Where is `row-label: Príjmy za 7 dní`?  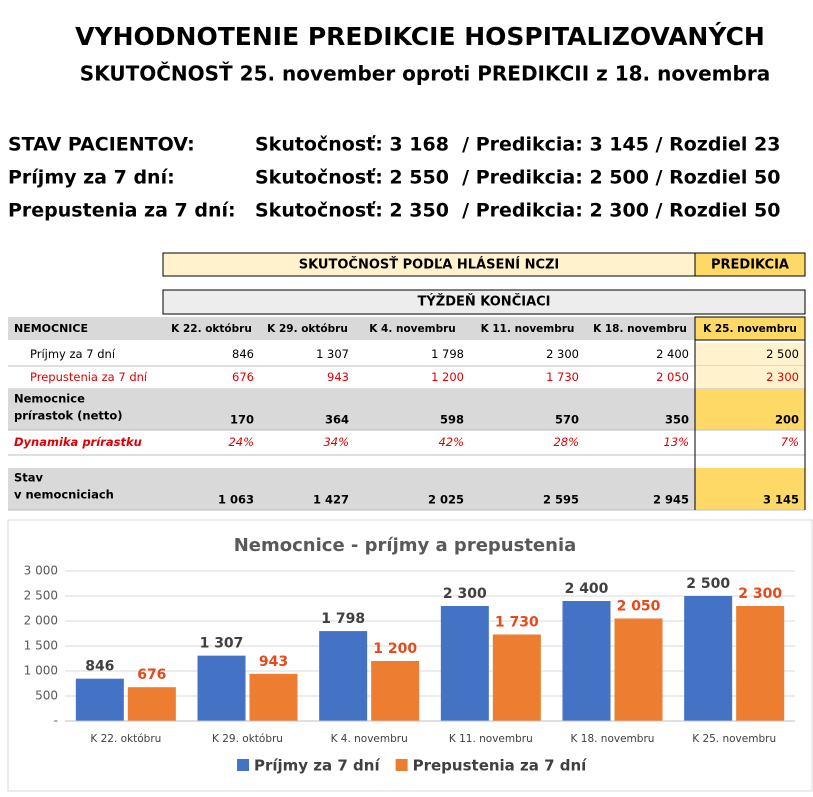 row-label: Príjmy za 7 dní is located at coordinates (73, 354).